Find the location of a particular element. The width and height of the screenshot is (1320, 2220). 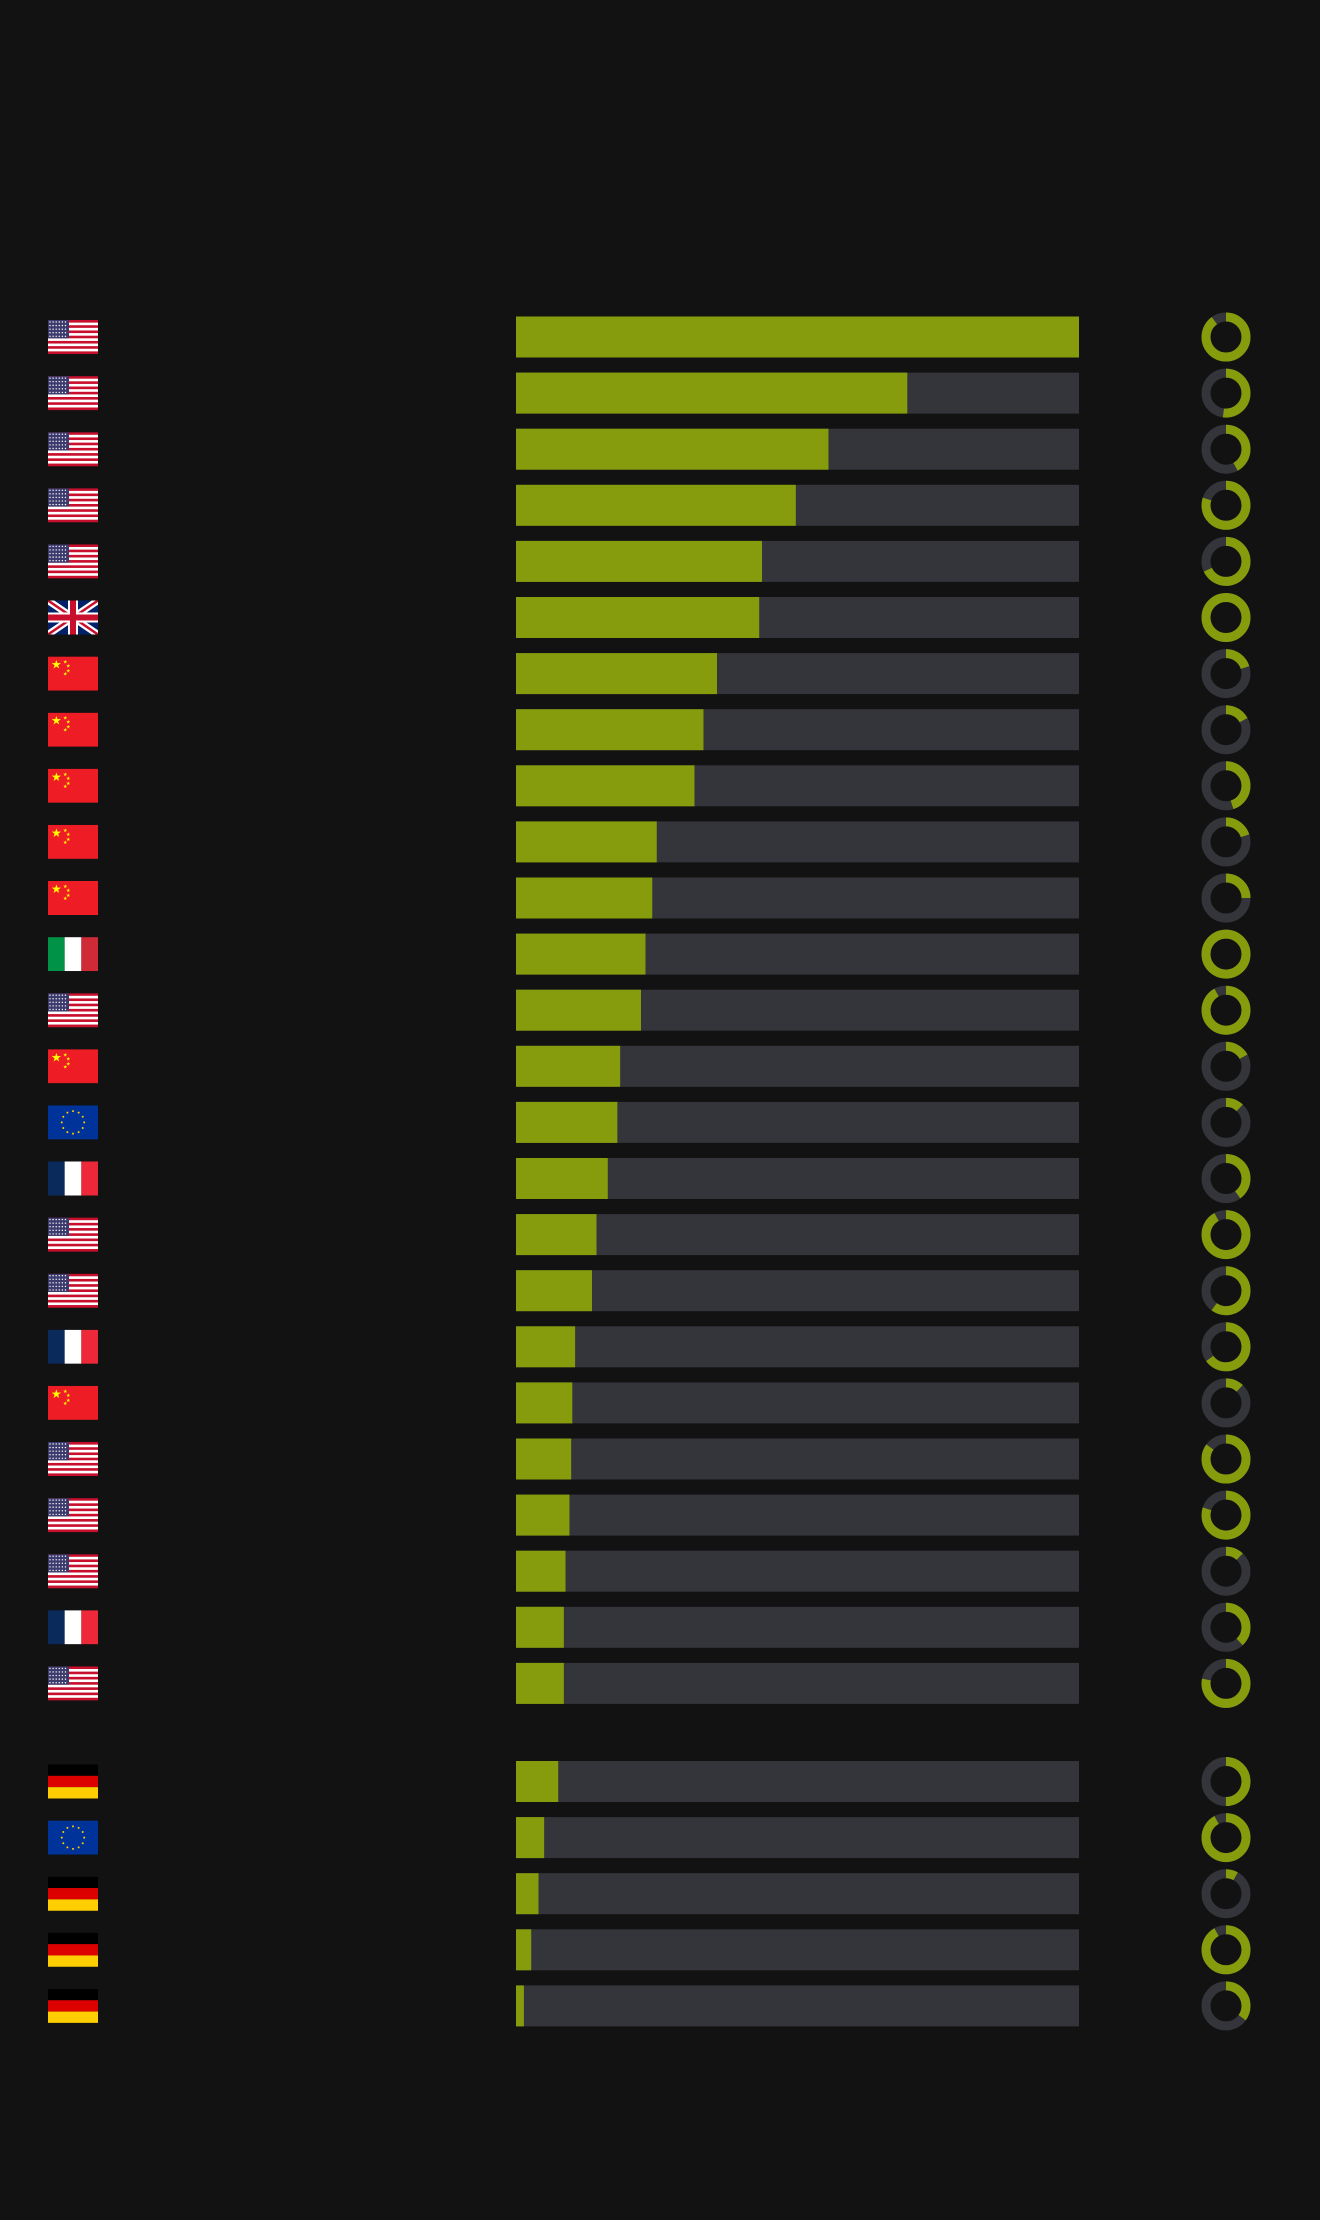

bar-group is located at coordinates (649, 1894).